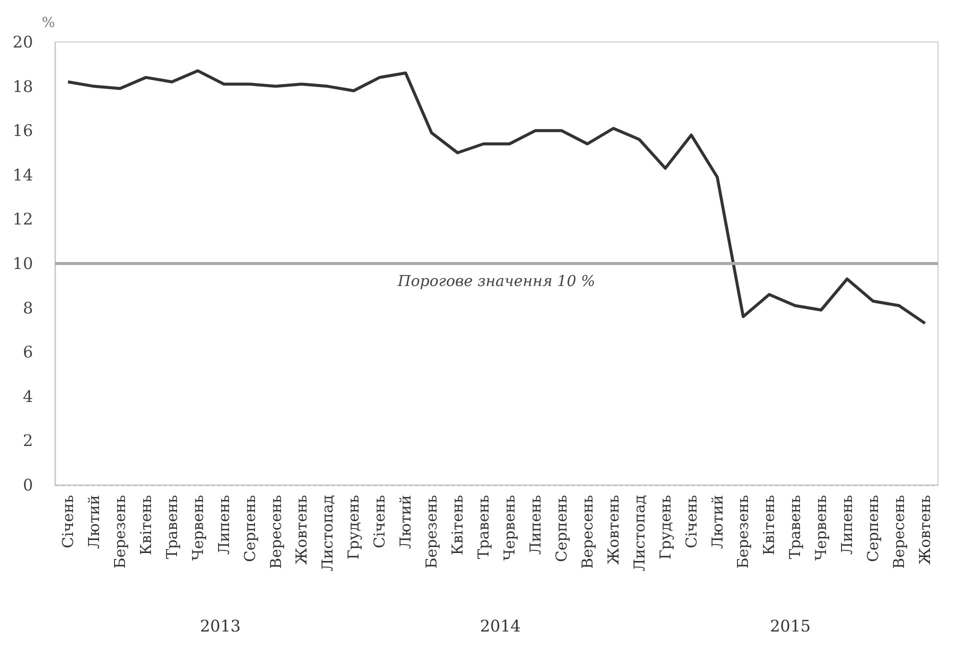 The height and width of the screenshot is (650, 970). What do you see at coordinates (22, 42) in the screenshot?
I see `y-tick-label: 20` at bounding box center [22, 42].